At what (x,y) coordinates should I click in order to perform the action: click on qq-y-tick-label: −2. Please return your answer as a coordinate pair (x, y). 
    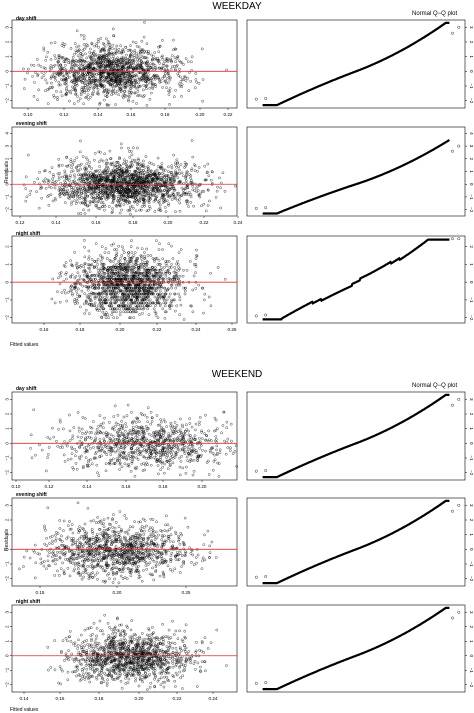
    Looking at the image, I should click on (471, 210).